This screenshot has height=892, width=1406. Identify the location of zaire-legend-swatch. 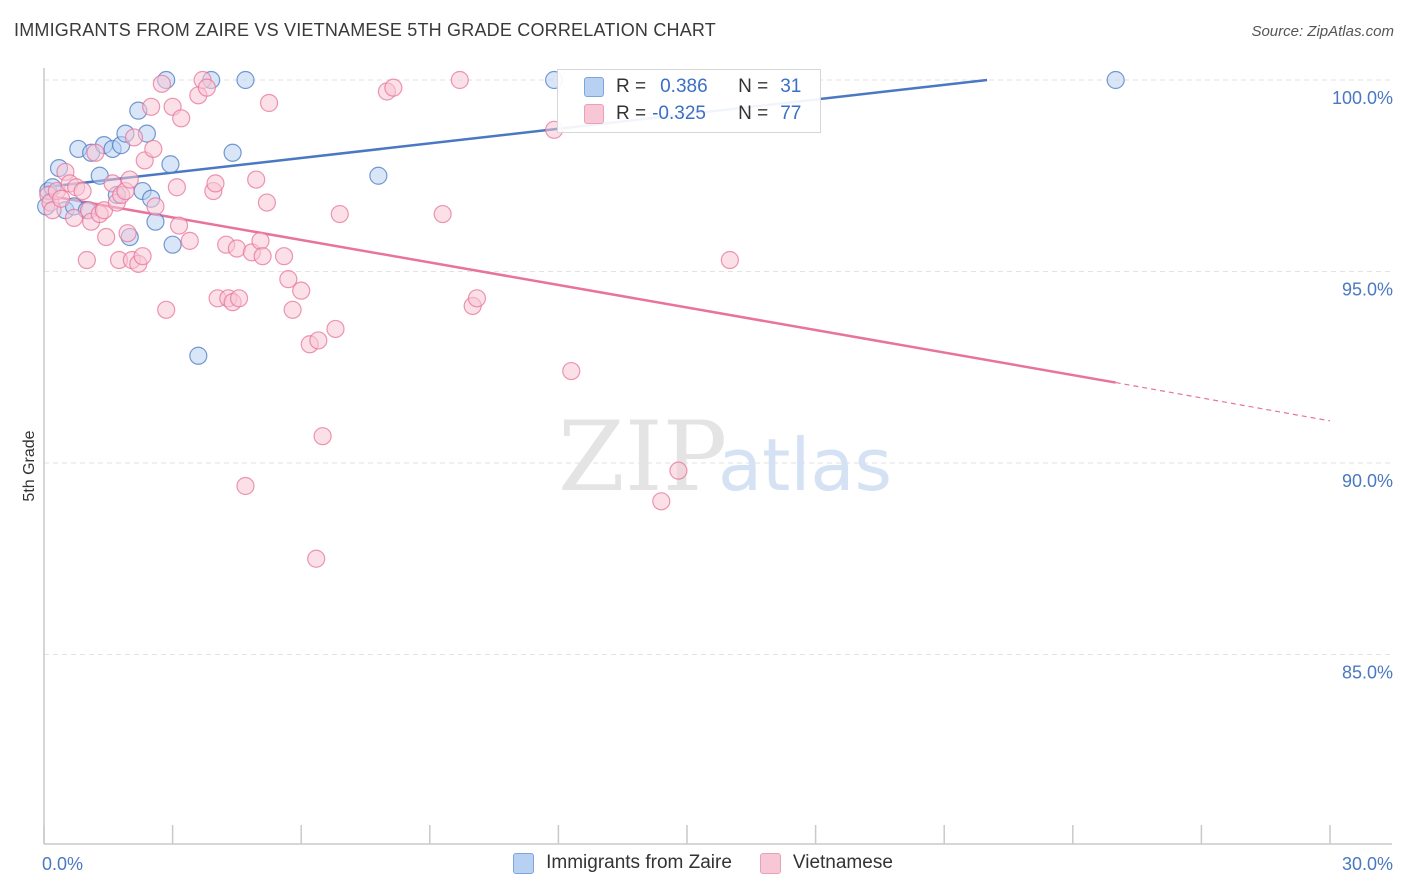
(524, 863).